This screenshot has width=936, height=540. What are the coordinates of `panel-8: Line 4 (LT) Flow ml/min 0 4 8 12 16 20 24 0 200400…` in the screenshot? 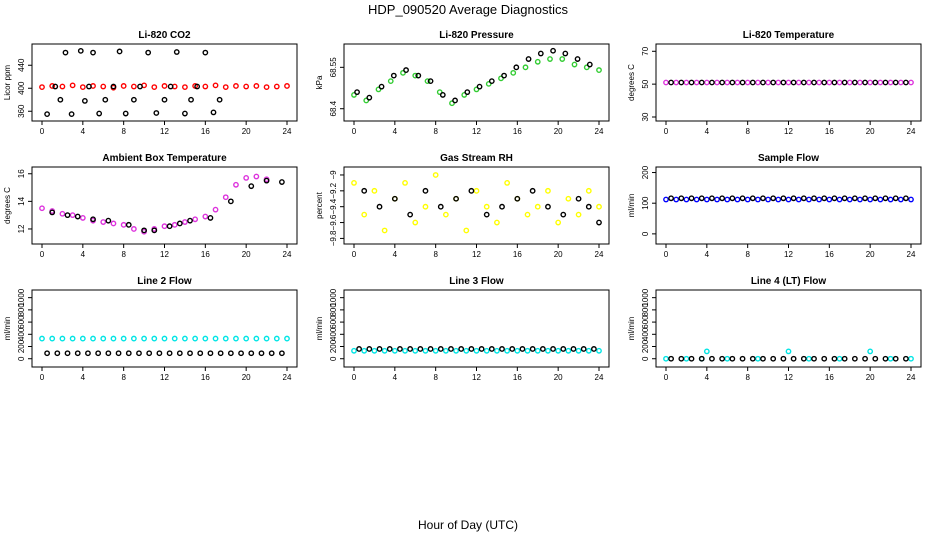 It's located at (774, 329).